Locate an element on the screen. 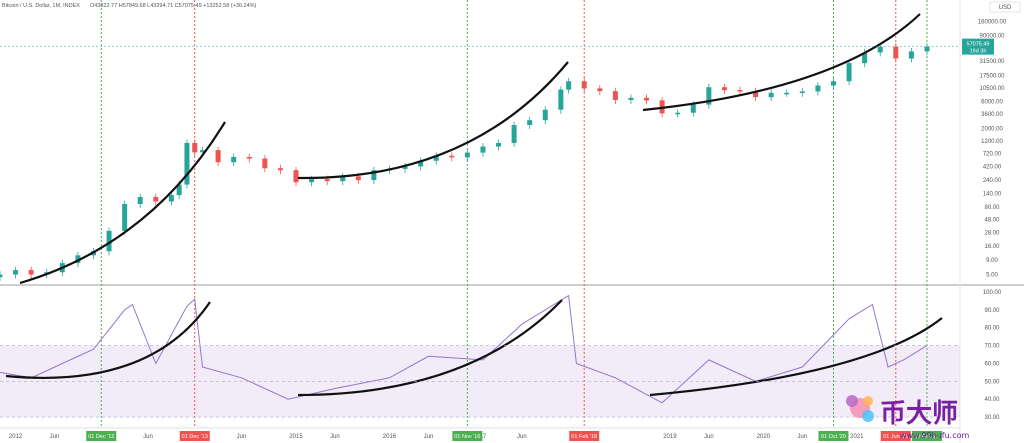 The image size is (1024, 443). watermark-logo is located at coordinates (860, 408).